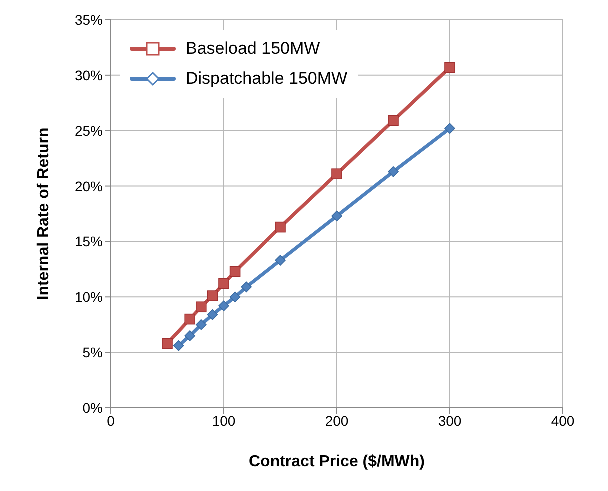  What do you see at coordinates (563, 420) in the screenshot?
I see `x-tick-label: 400` at bounding box center [563, 420].